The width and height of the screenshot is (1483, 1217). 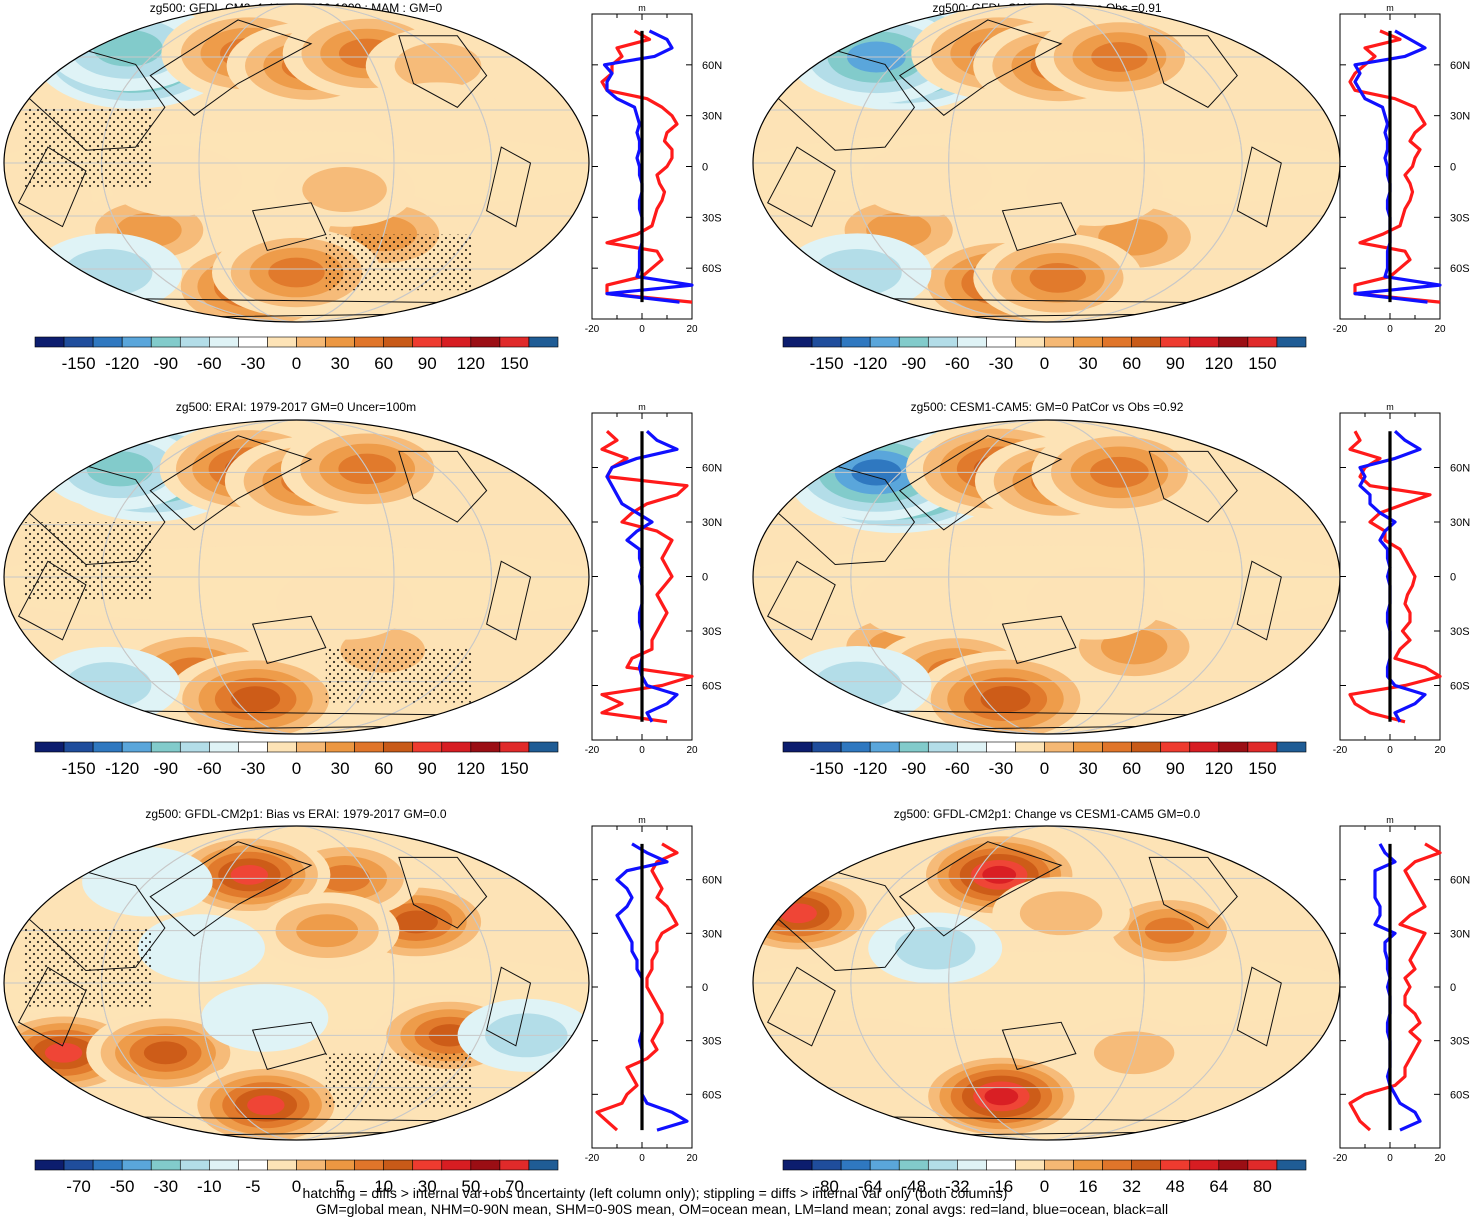 I want to click on meridian-line, so click(x=1046, y=577).